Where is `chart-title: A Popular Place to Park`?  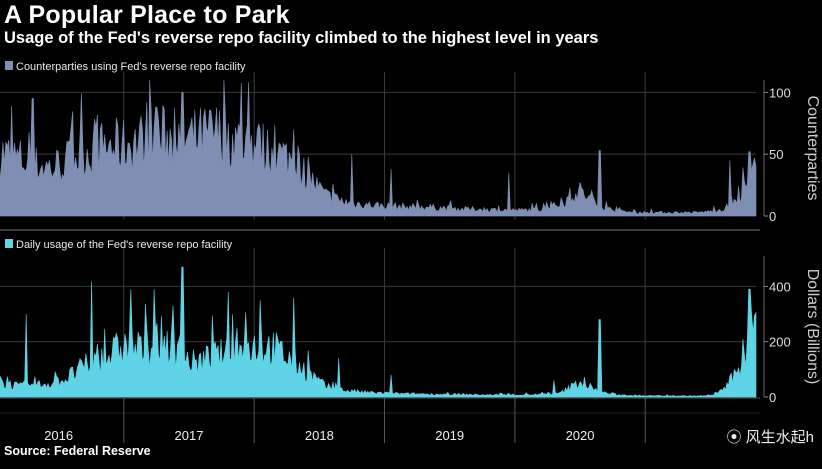
chart-title: A Popular Place to Park is located at coordinates (147, 15).